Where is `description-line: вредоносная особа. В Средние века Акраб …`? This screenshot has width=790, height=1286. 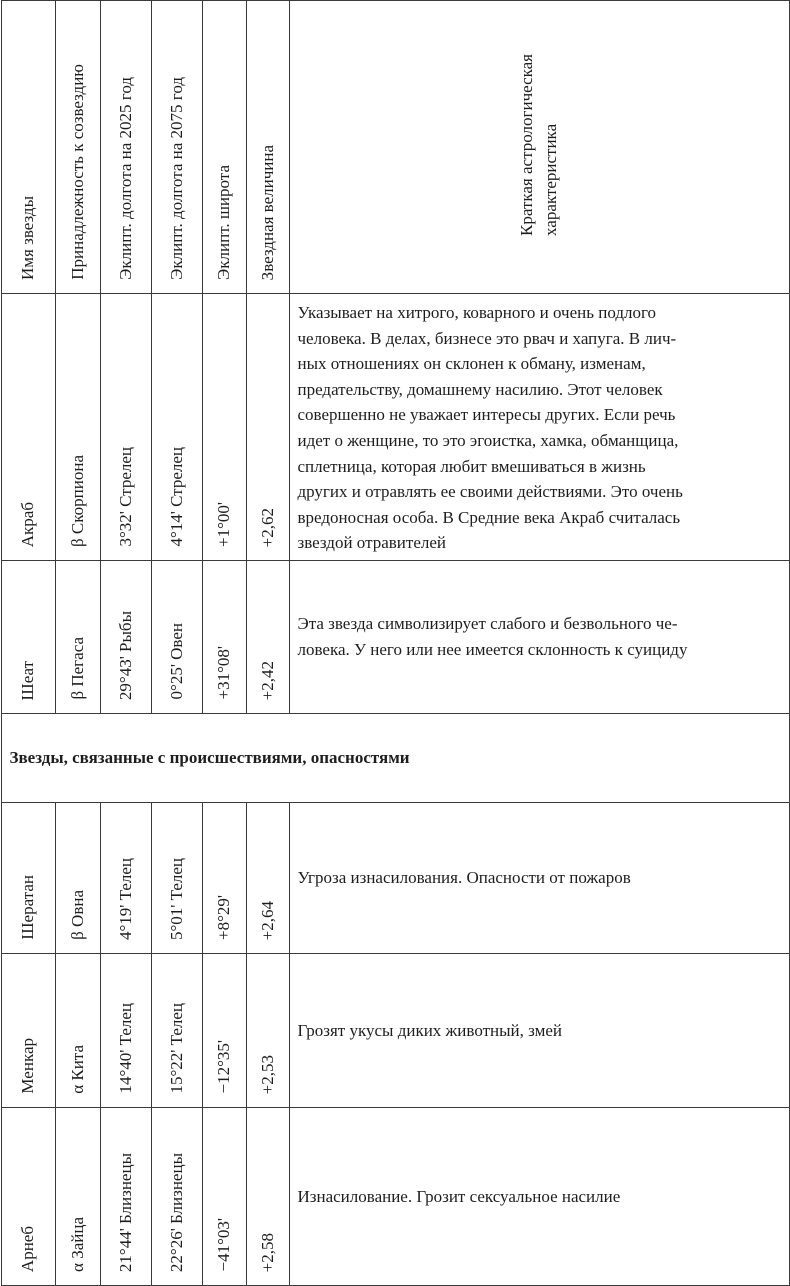 description-line: вредоносная особа. В Средние века Акраб … is located at coordinates (489, 517).